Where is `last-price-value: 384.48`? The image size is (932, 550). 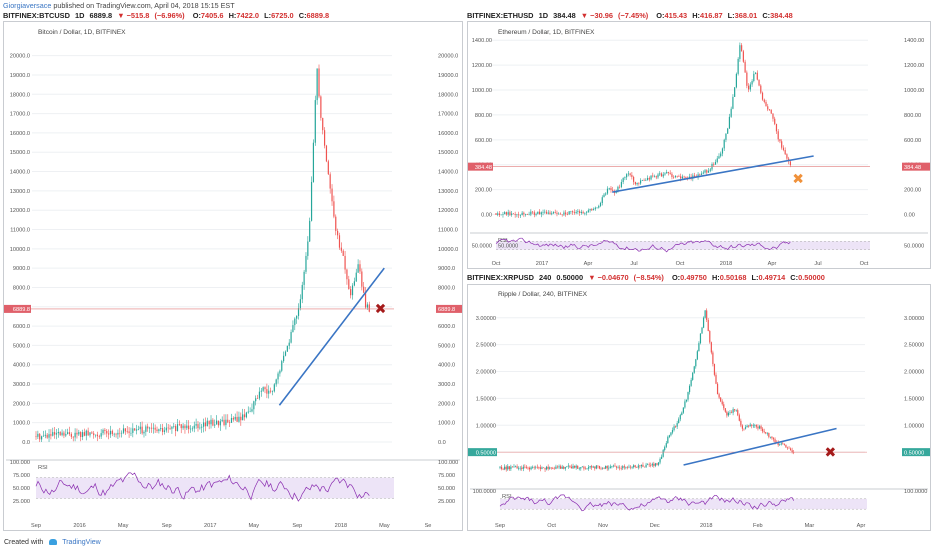
last-price-value: 384.48 is located at coordinates (912, 168).